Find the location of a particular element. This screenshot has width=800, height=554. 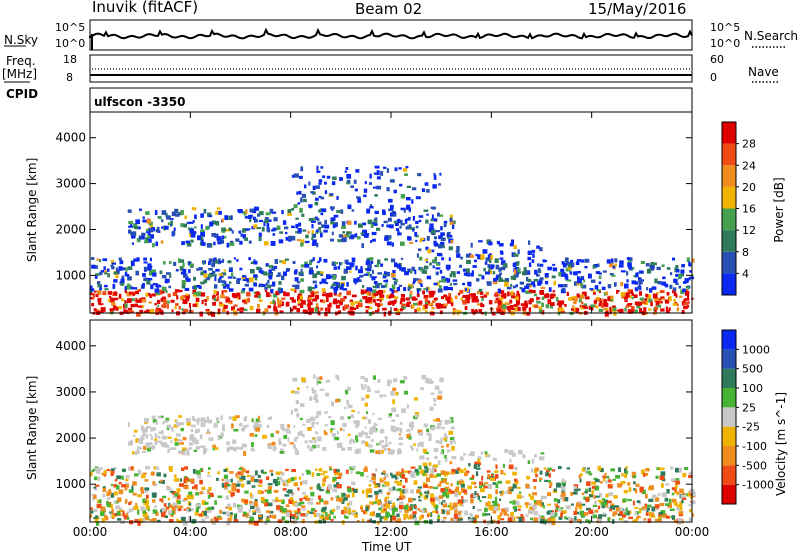

nave-tick-top: 60 is located at coordinates (717, 59).